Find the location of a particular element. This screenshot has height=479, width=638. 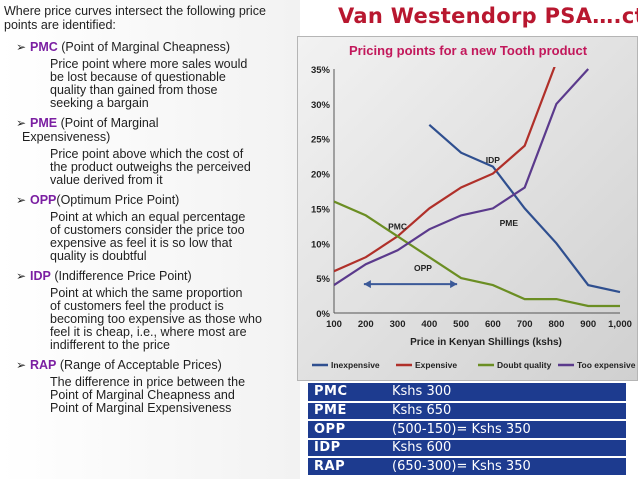

x-tick-label: 500 is located at coordinates (461, 324).